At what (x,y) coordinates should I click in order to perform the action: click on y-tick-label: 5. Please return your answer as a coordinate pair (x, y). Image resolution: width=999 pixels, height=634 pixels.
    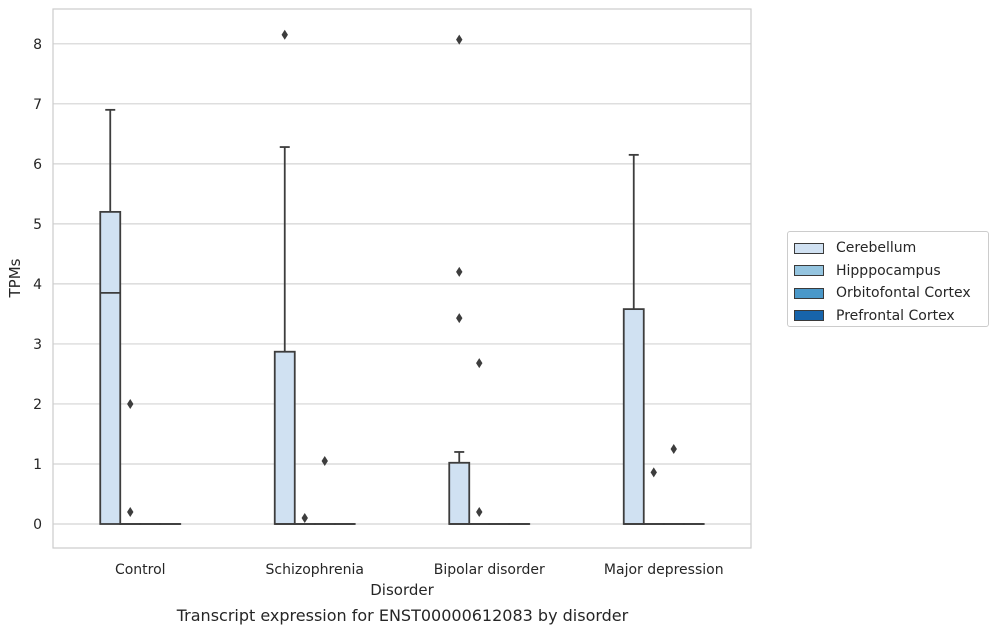
    Looking at the image, I should click on (37, 225).